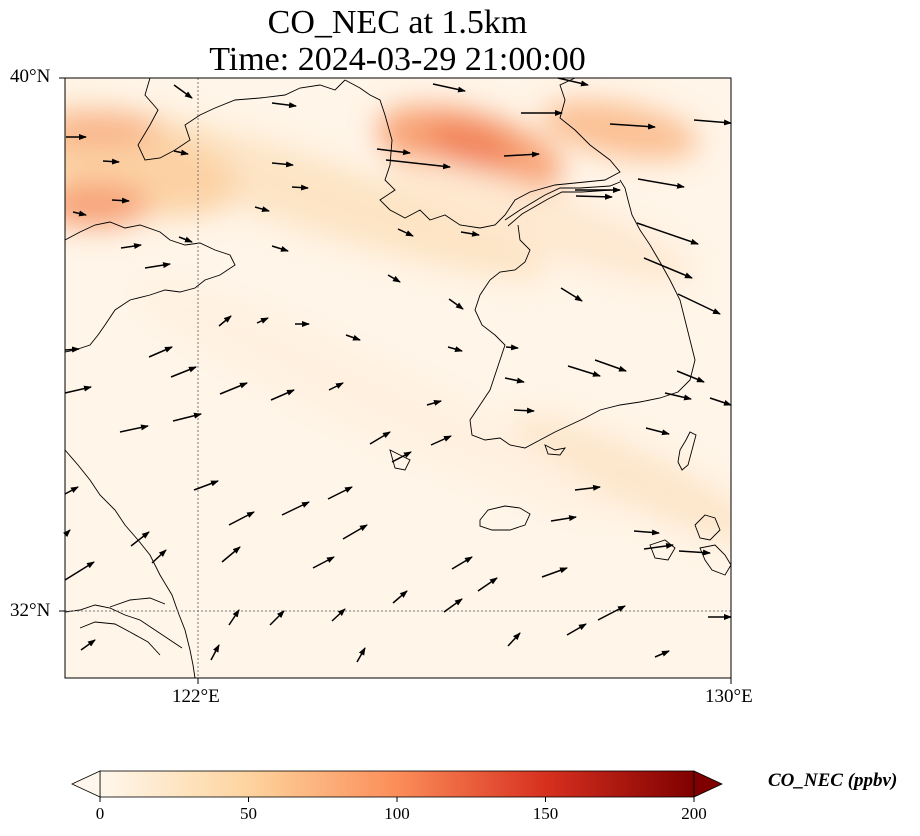 Image resolution: width=920 pixels, height=836 pixels. What do you see at coordinates (397, 813) in the screenshot?
I see `colorbar-tick-100: 100` at bounding box center [397, 813].